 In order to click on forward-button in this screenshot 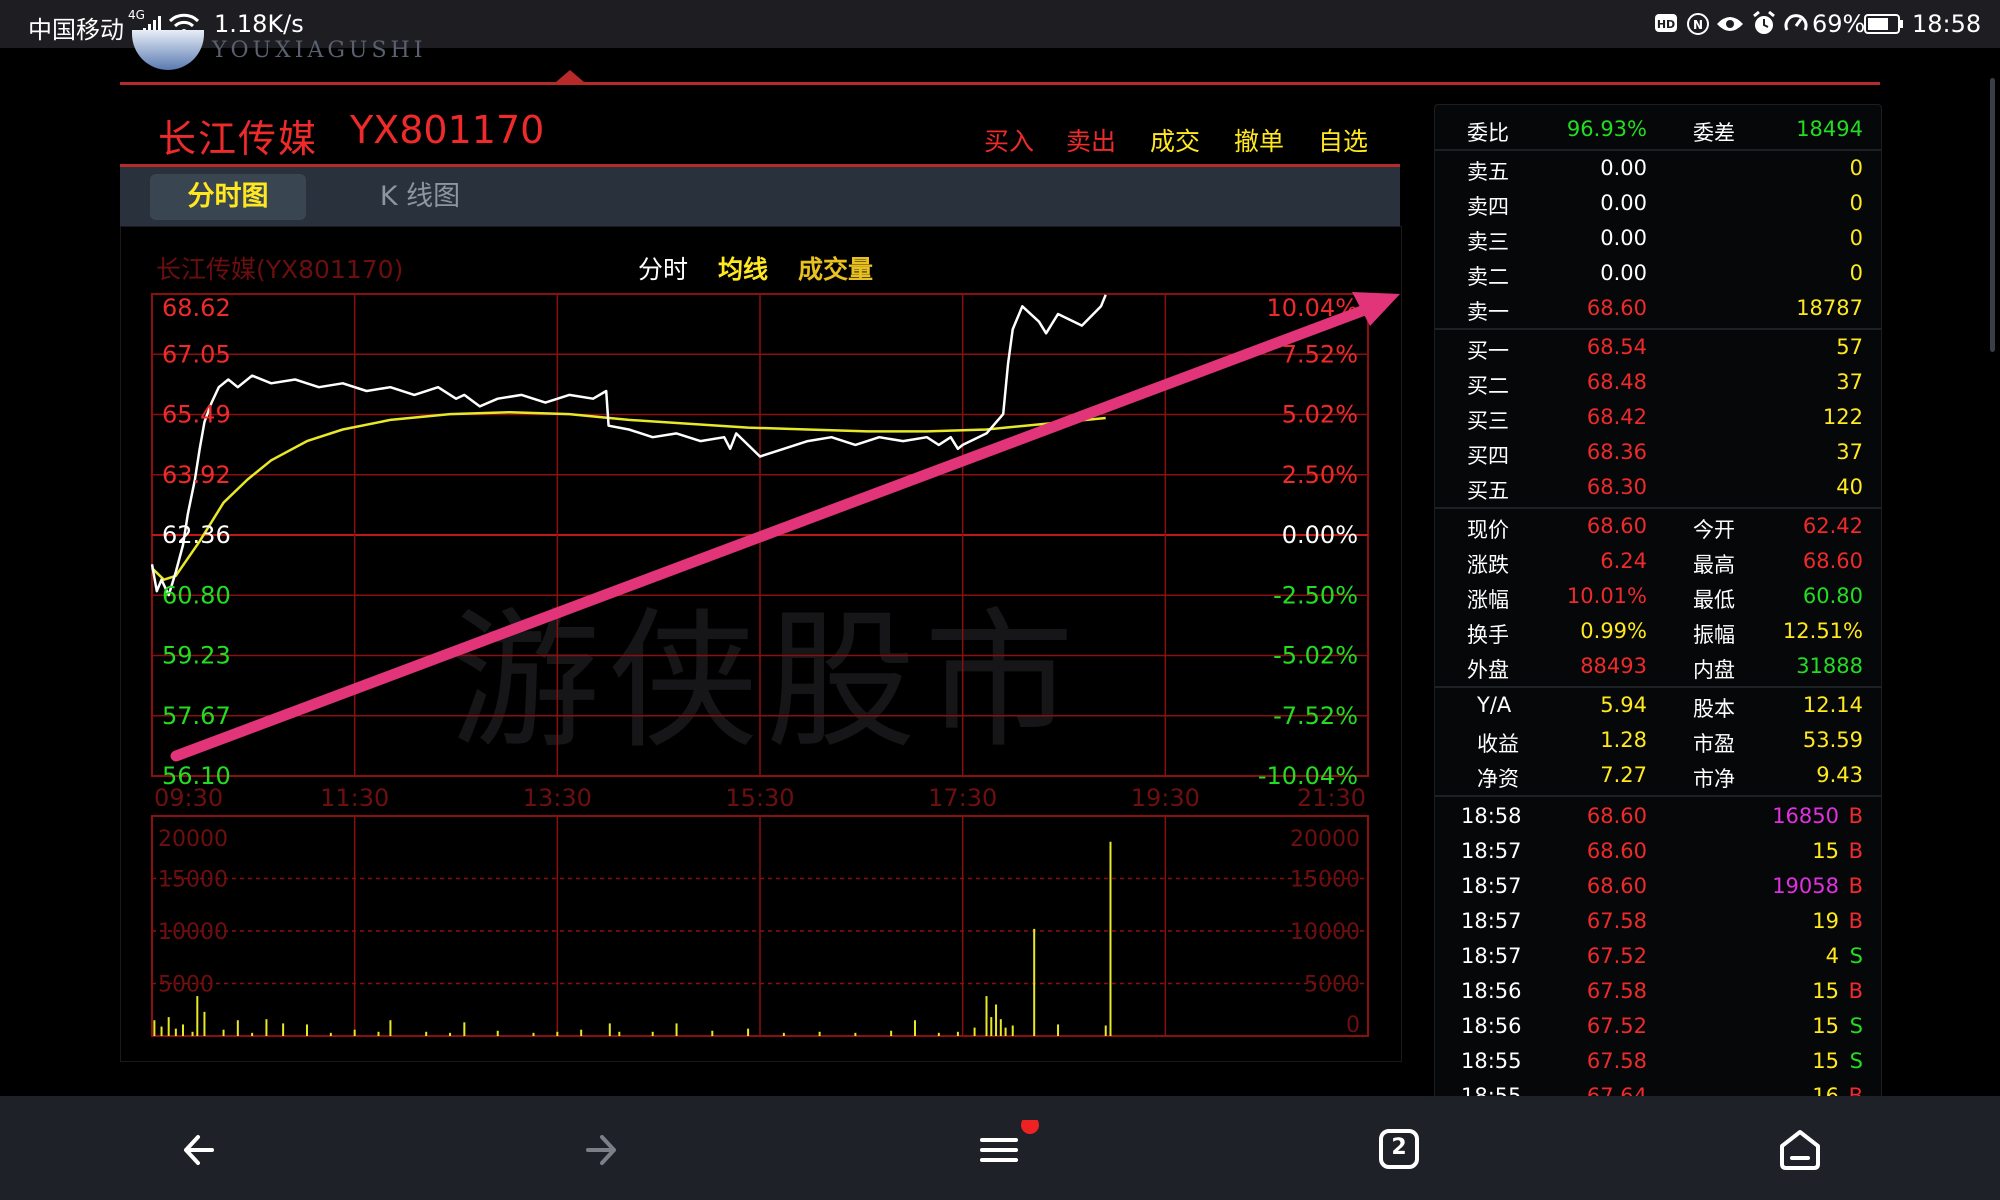, I will do `click(600, 1150)`.